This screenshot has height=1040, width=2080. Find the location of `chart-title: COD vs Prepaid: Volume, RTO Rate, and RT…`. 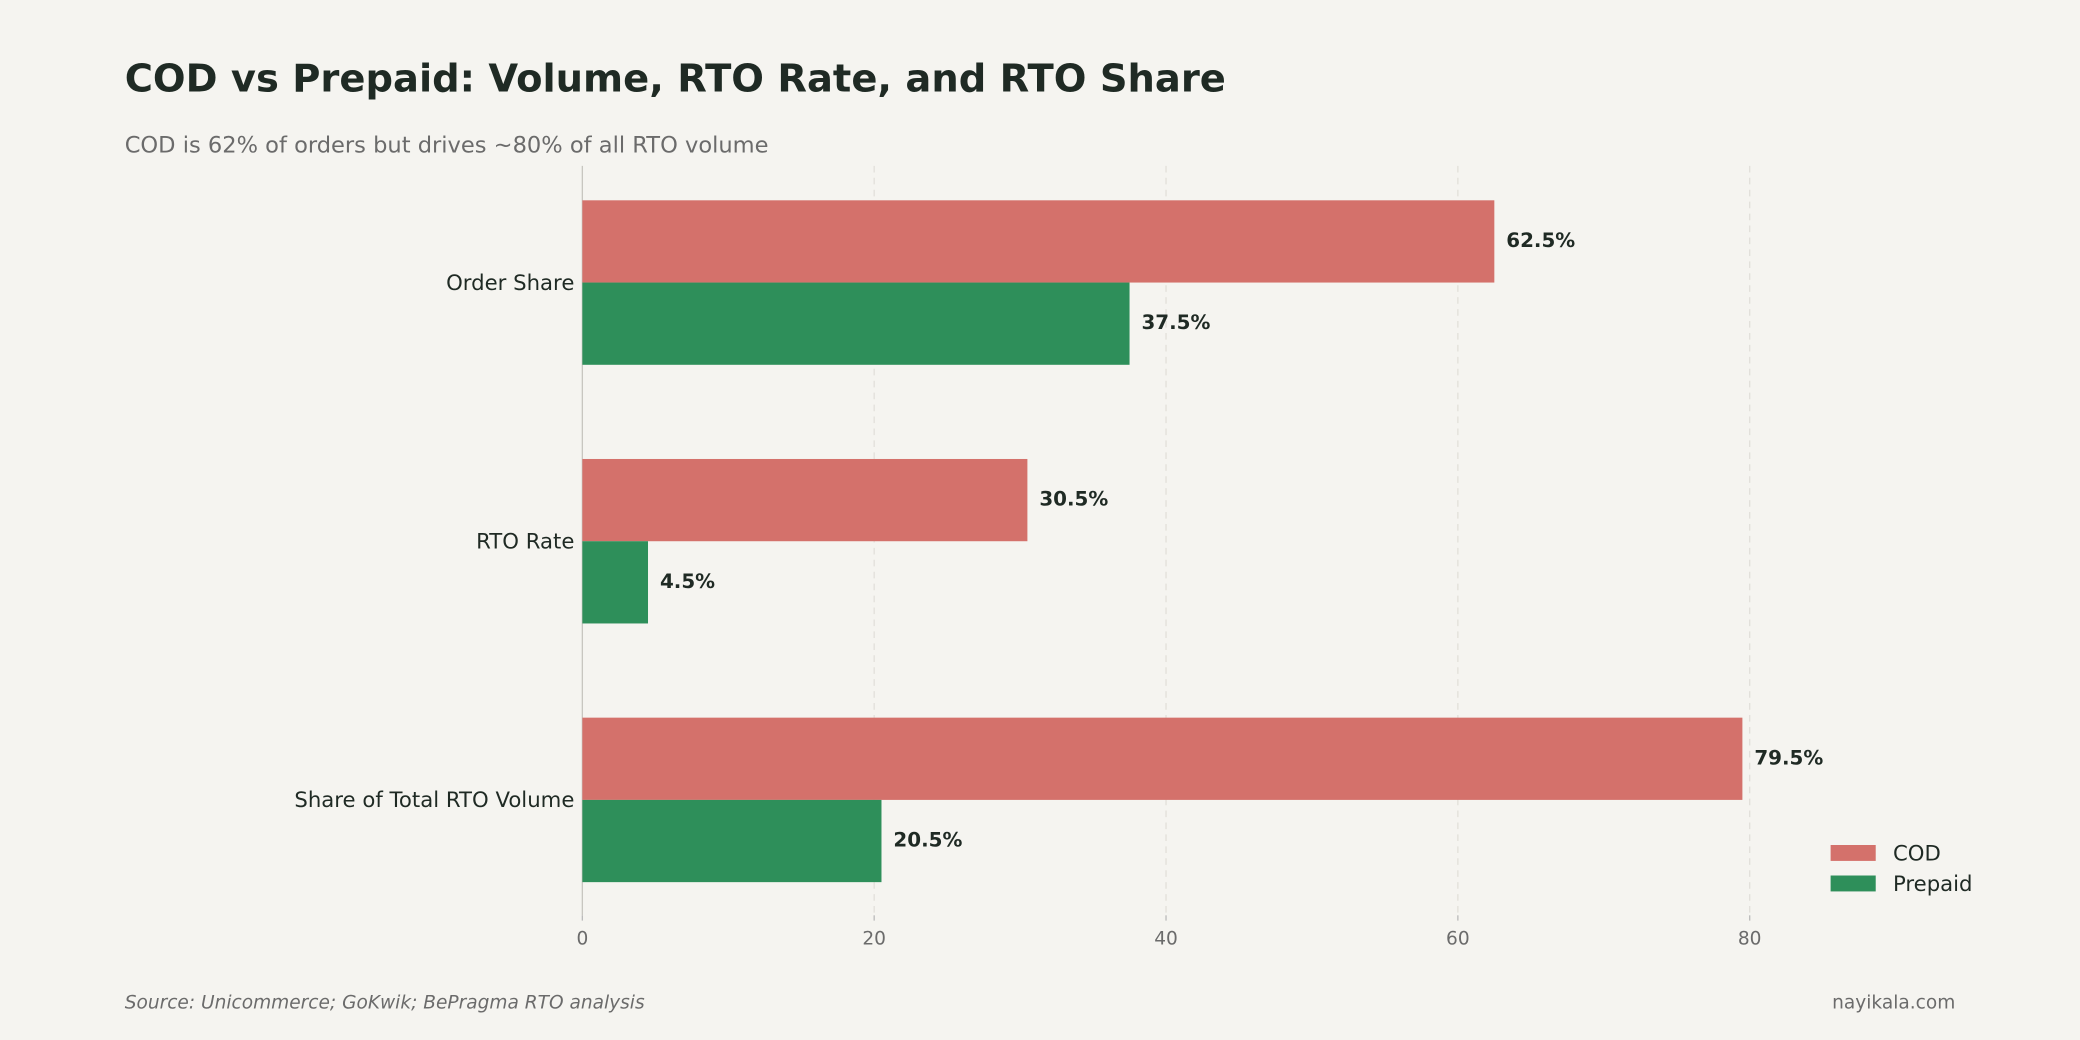

chart-title: COD vs Prepaid: Volume, RTO Rate, and RT… is located at coordinates (675, 78).